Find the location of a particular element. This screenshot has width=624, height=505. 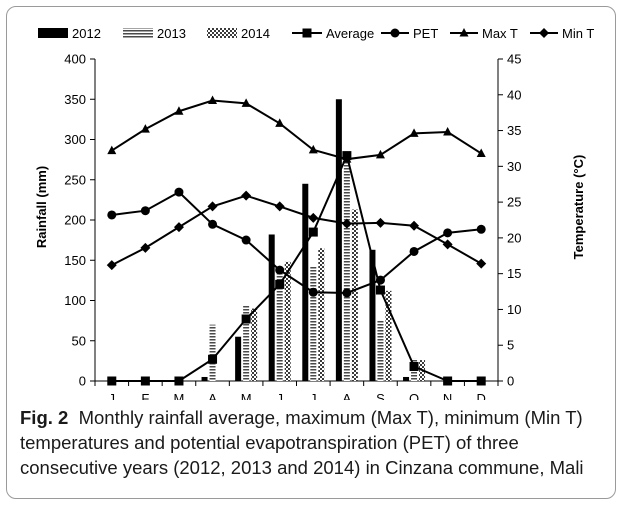

legend-label-max-t: Max T is located at coordinates (500, 33).